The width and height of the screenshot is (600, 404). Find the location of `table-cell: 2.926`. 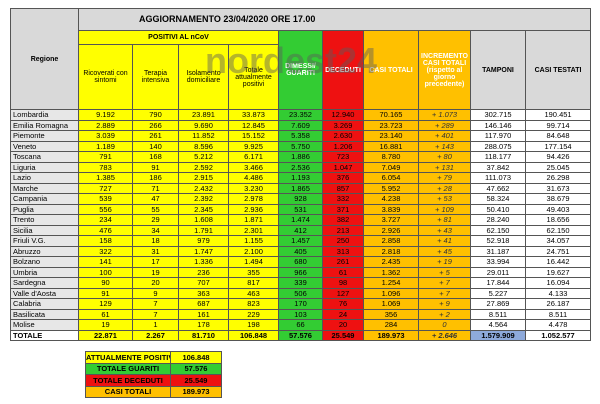

table-cell: 2.926 is located at coordinates (391, 230).